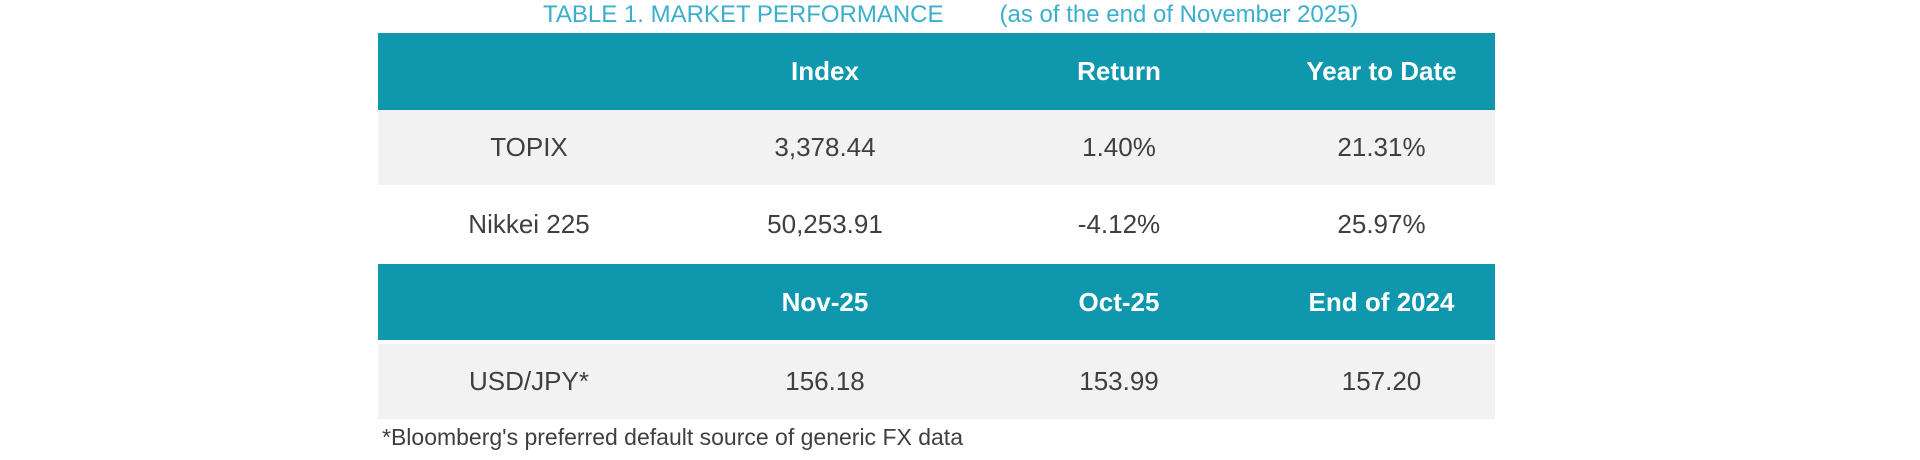 This screenshot has width=1920, height=460. Describe the element at coordinates (743, 14) in the screenshot. I see `table-title: TABLE 1. MARKET PERFORMANCE` at that location.